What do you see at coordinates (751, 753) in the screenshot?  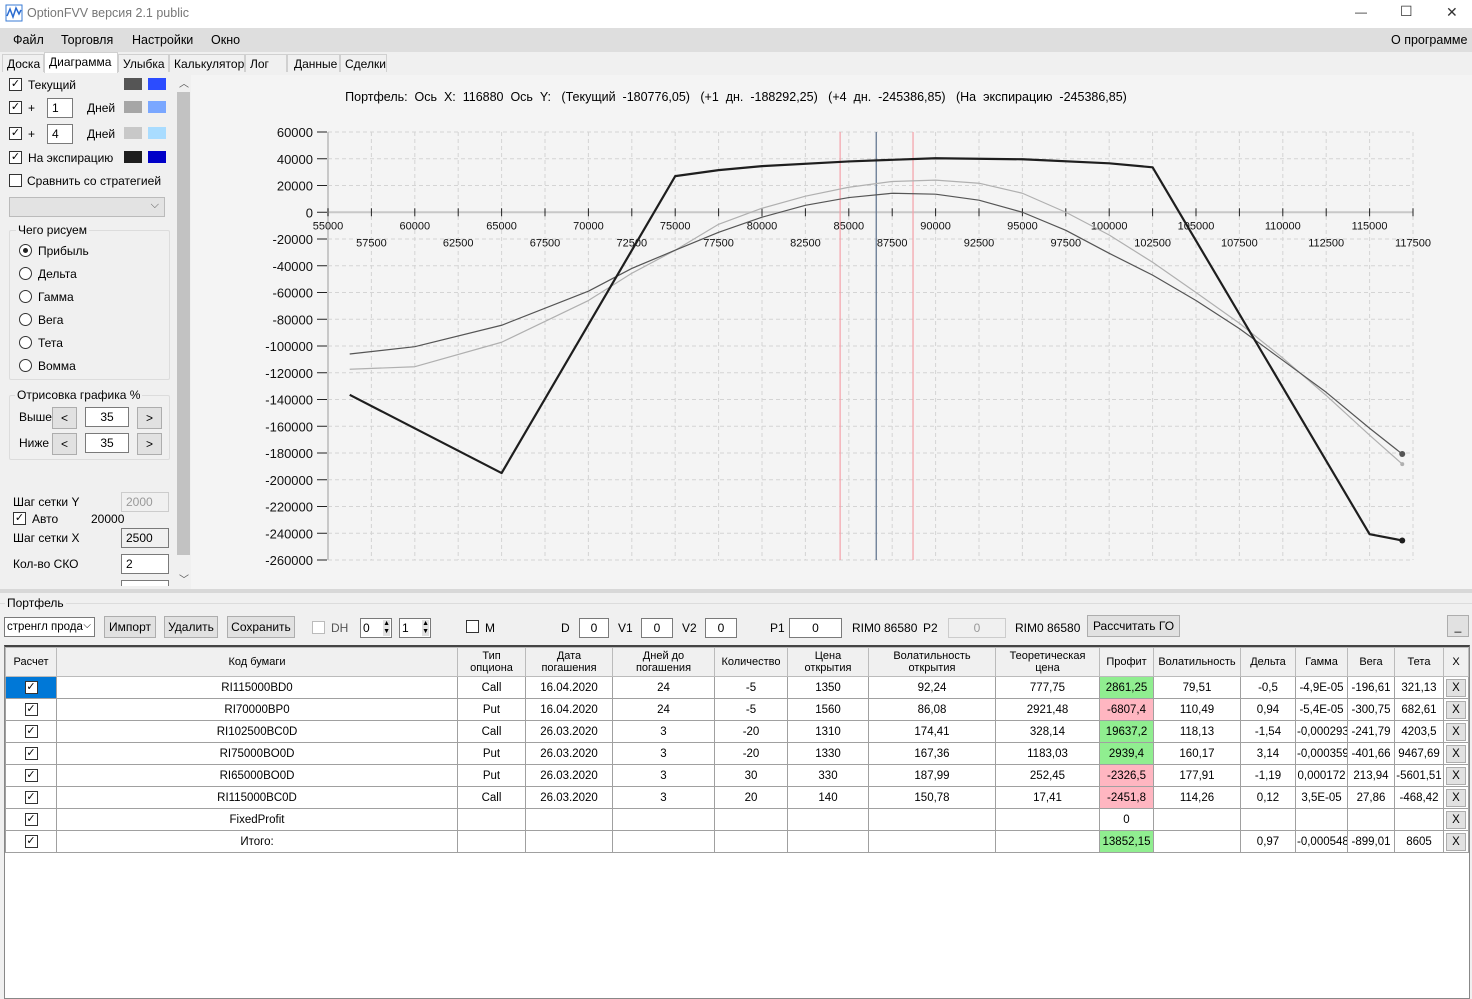 I see `table-cell: -20` at bounding box center [751, 753].